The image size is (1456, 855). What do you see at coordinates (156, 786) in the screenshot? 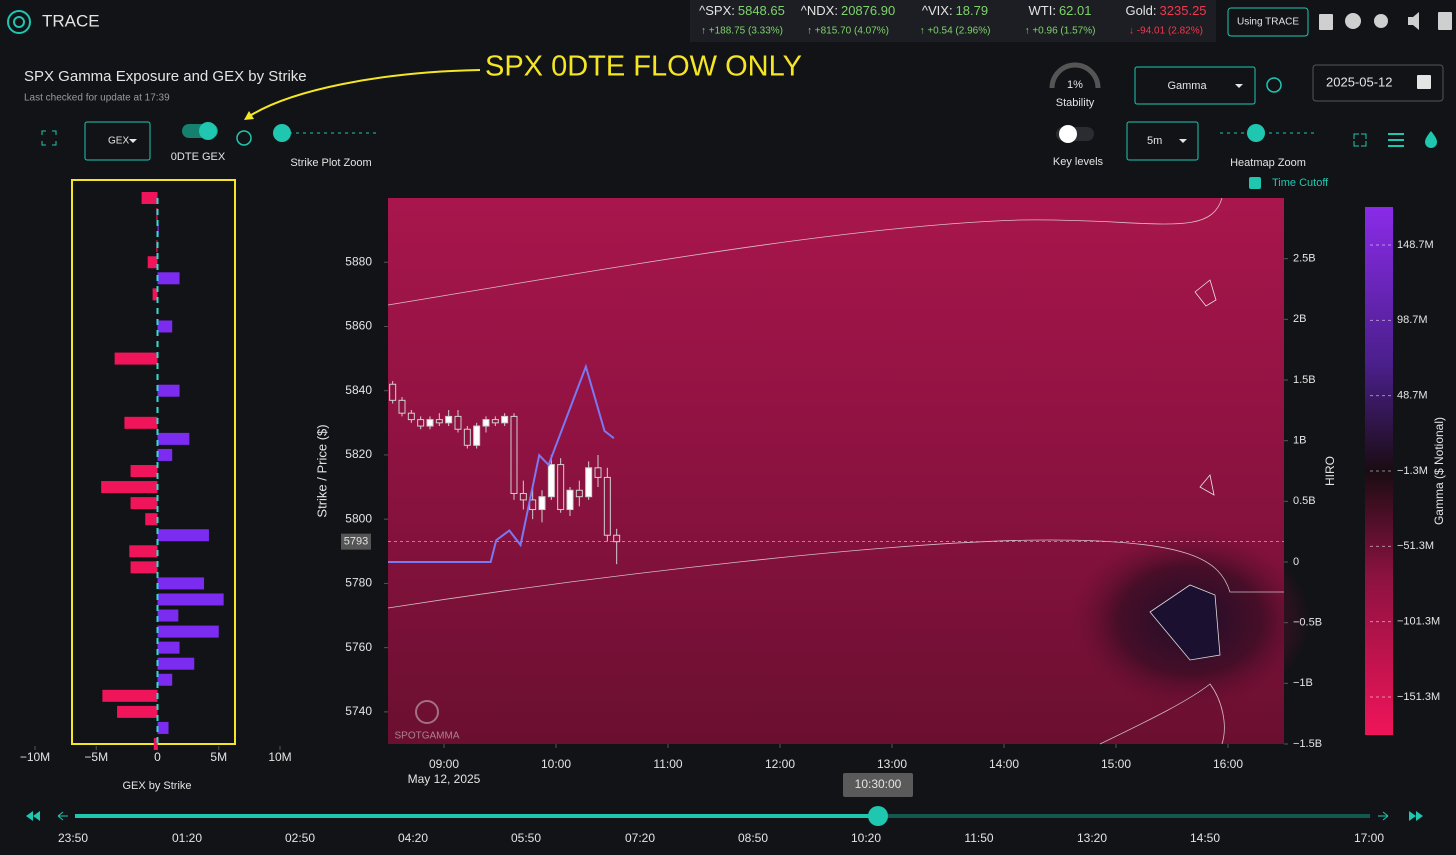
I see `gex-title: GEX by Strike` at bounding box center [156, 786].